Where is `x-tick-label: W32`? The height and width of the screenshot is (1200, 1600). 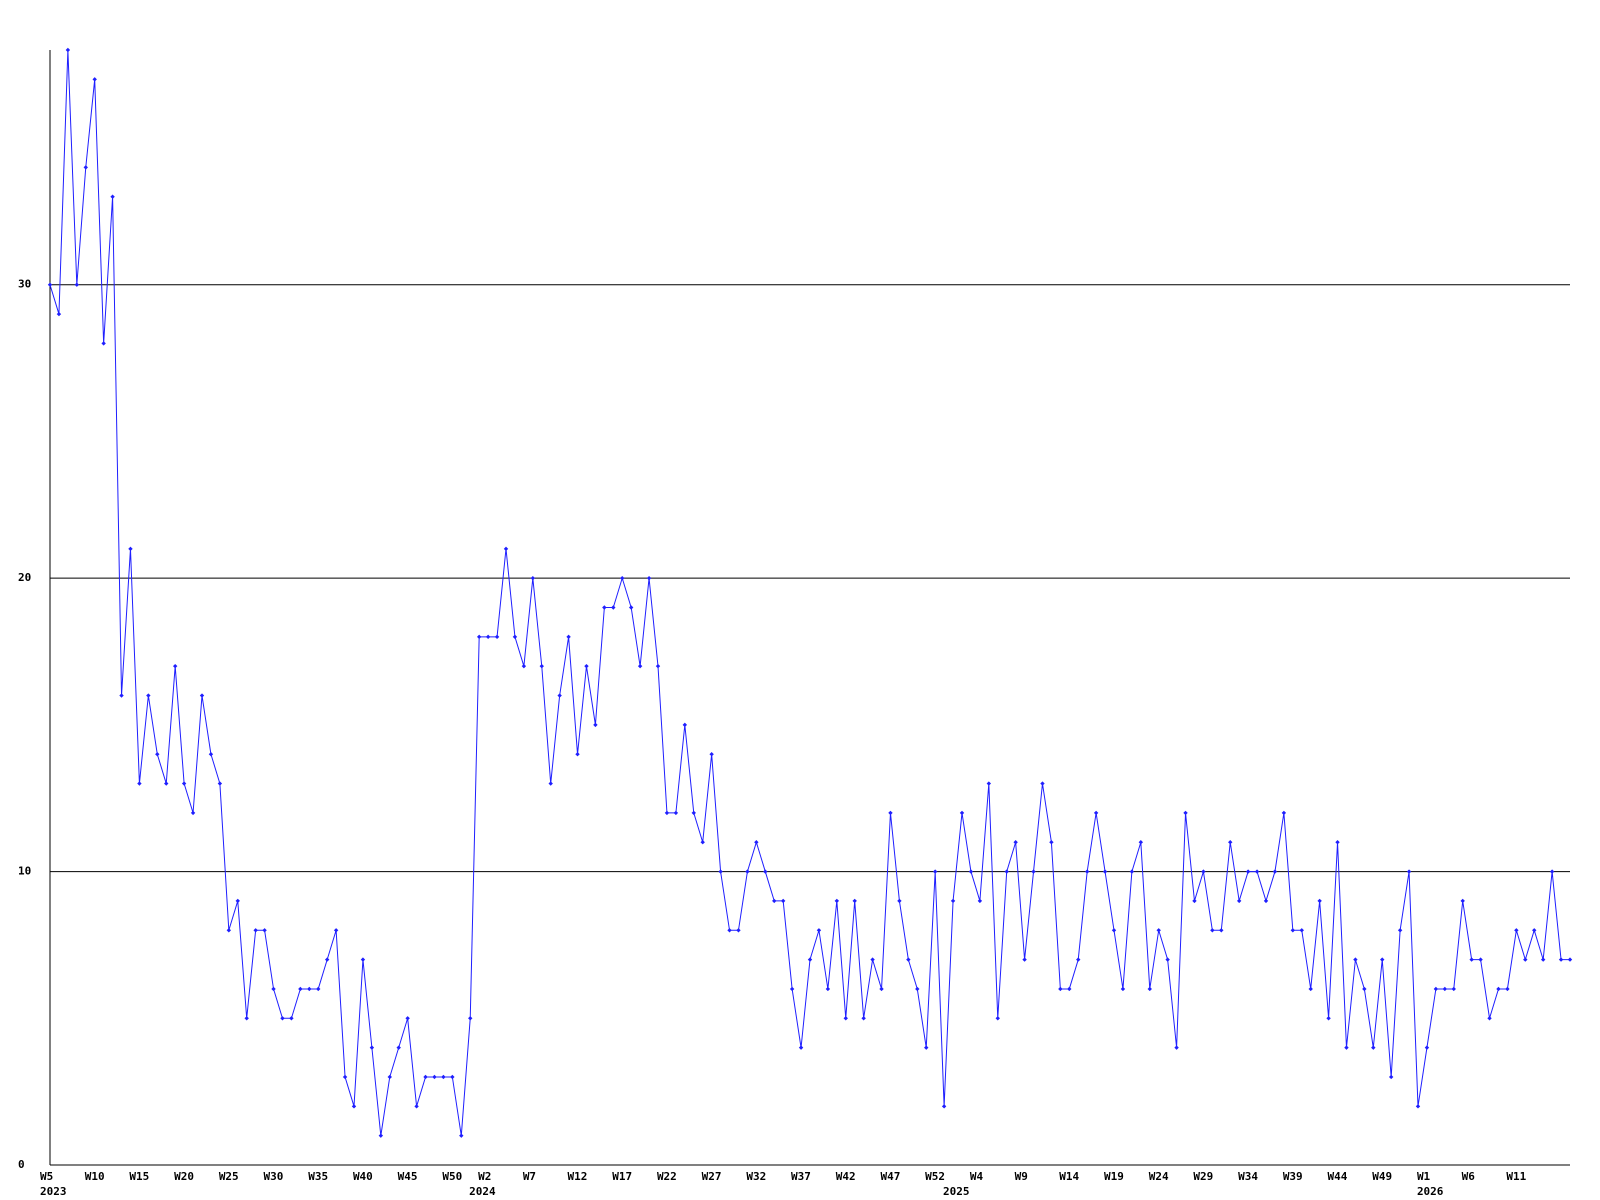 x-tick-label: W32 is located at coordinates (756, 1176).